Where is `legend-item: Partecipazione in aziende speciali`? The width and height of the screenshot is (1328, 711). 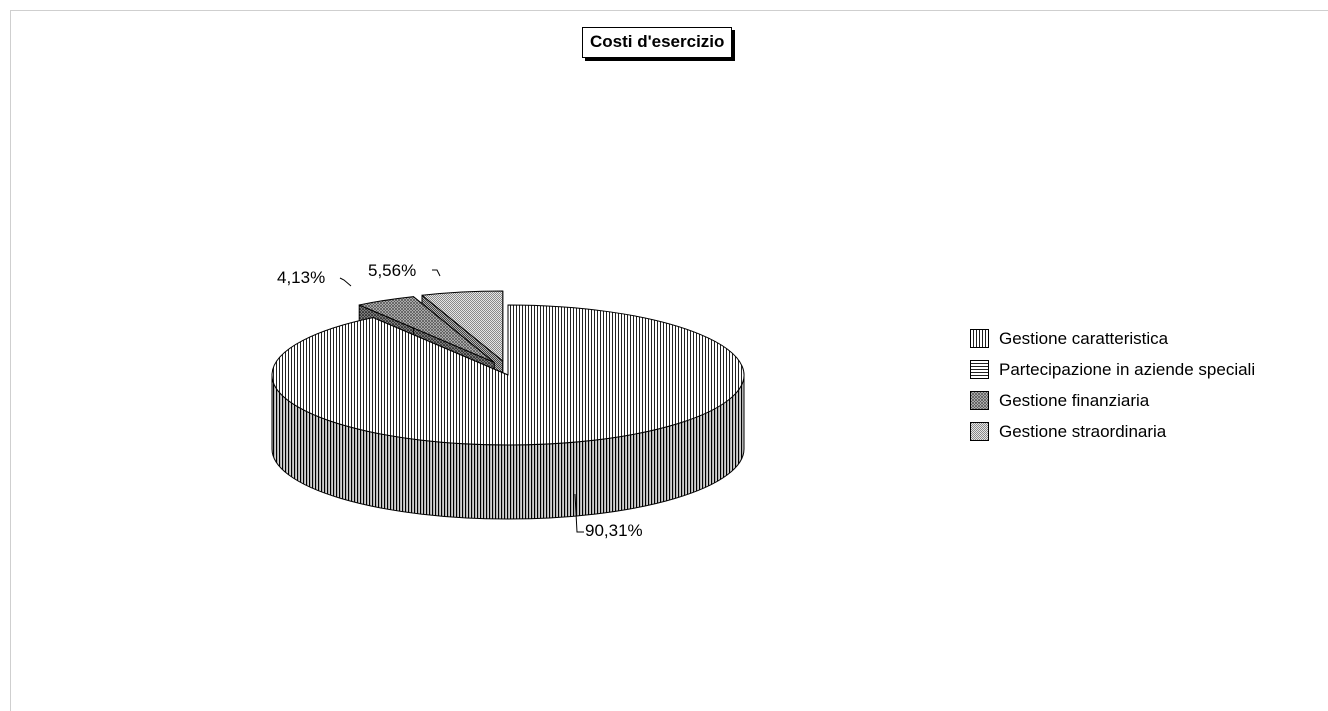 legend-item: Partecipazione in aziende speciali is located at coordinates (1112, 369).